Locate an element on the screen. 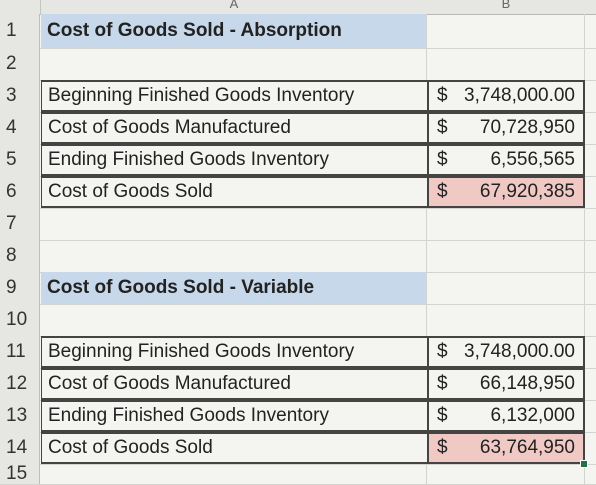 The height and width of the screenshot is (485, 596). cell-b: $66,148,950 is located at coordinates (506, 384).